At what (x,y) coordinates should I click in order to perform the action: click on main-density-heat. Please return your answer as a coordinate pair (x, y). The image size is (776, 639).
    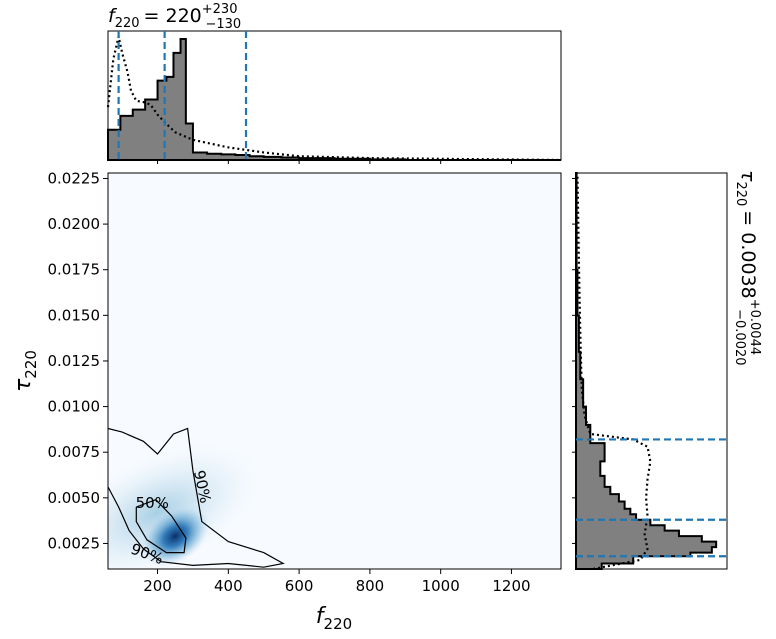
    Looking at the image, I should click on (196, 498).